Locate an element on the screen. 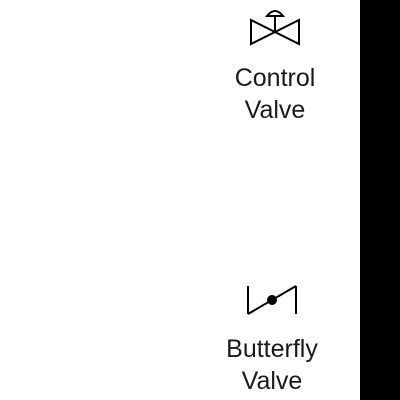 The height and width of the screenshot is (400, 400). palette-item-butterfly-valve: Butterfly Valve is located at coordinates (272, 335).